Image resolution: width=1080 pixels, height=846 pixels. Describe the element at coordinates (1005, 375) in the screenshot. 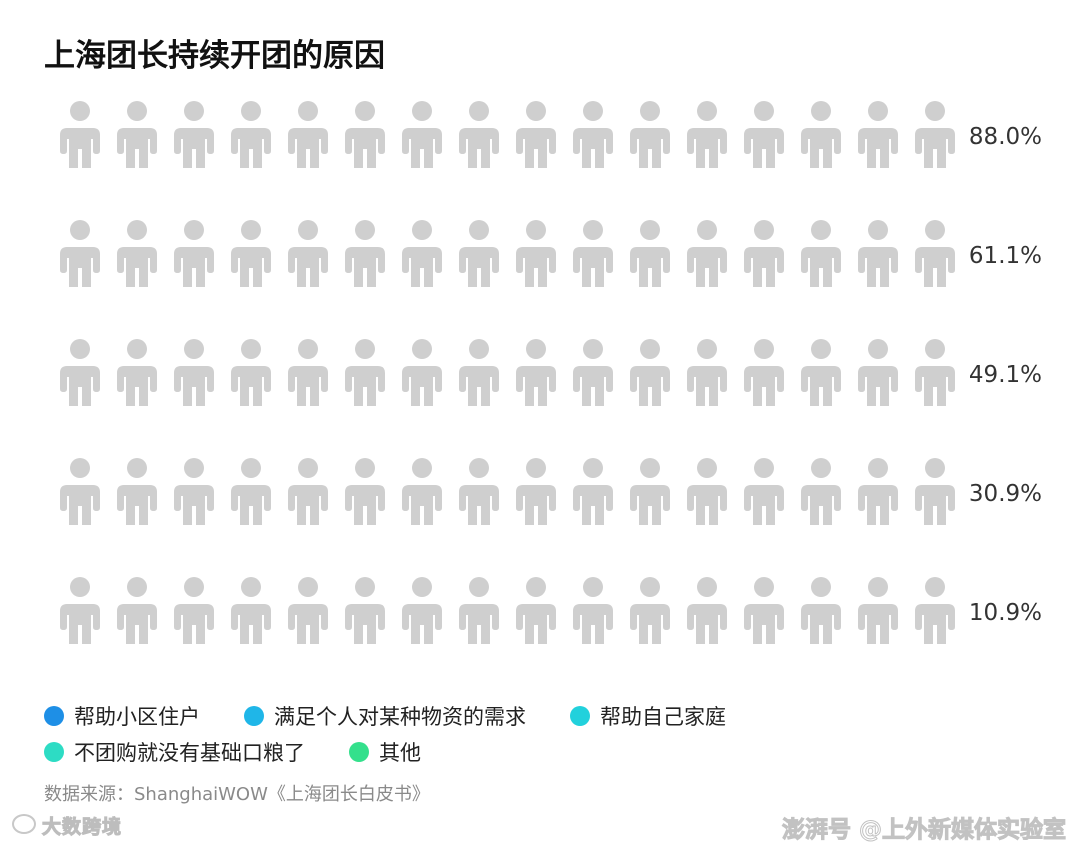

I see `value-label: 49.1%` at that location.